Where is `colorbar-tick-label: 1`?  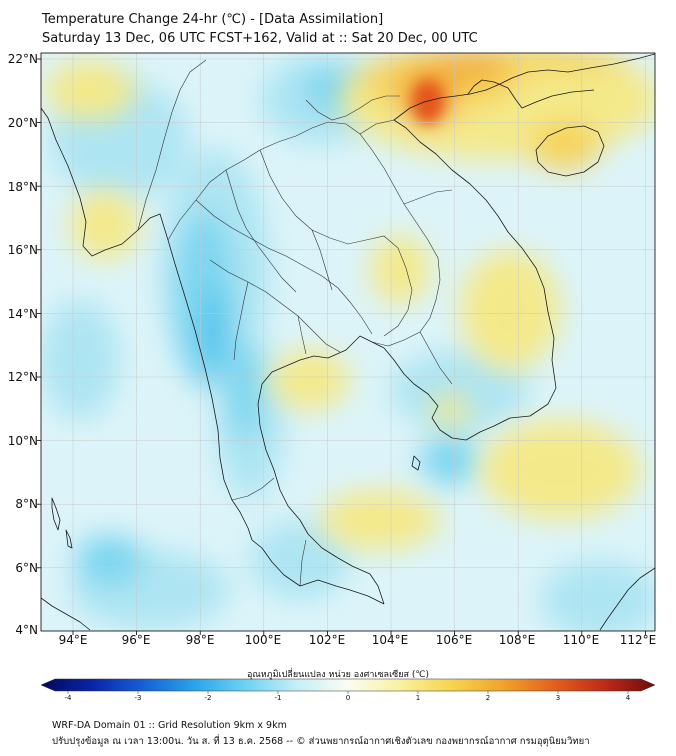
colorbar-tick-label: 1 is located at coordinates (418, 698).